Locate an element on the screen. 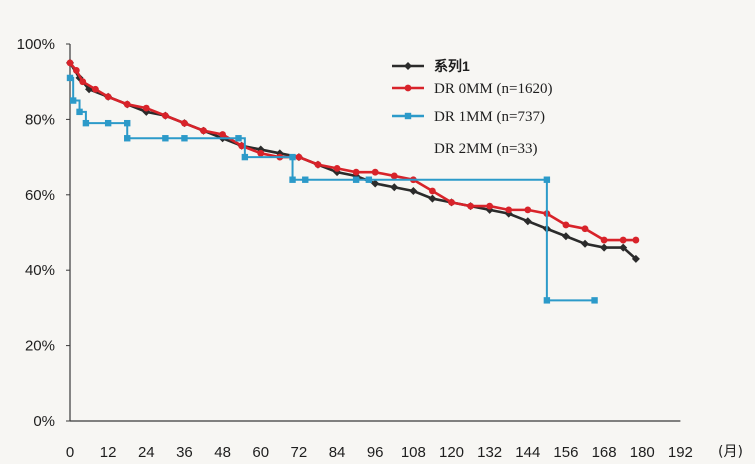 This screenshot has width=755, height=464. x-tick-label: 0 is located at coordinates (70, 452).